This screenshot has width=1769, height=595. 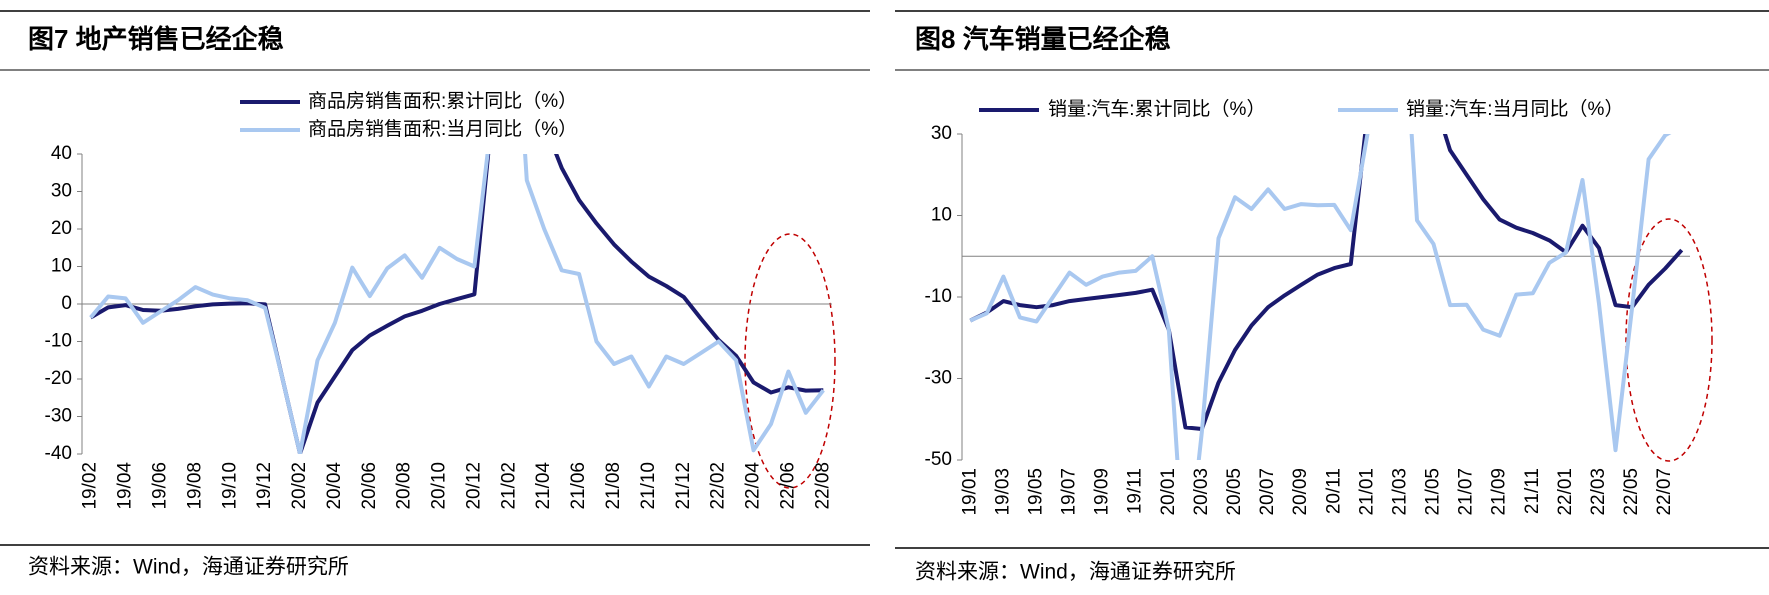 What do you see at coordinates (1565, 492) in the screenshot?
I see `x-tick-label: 22/01` at bounding box center [1565, 492].